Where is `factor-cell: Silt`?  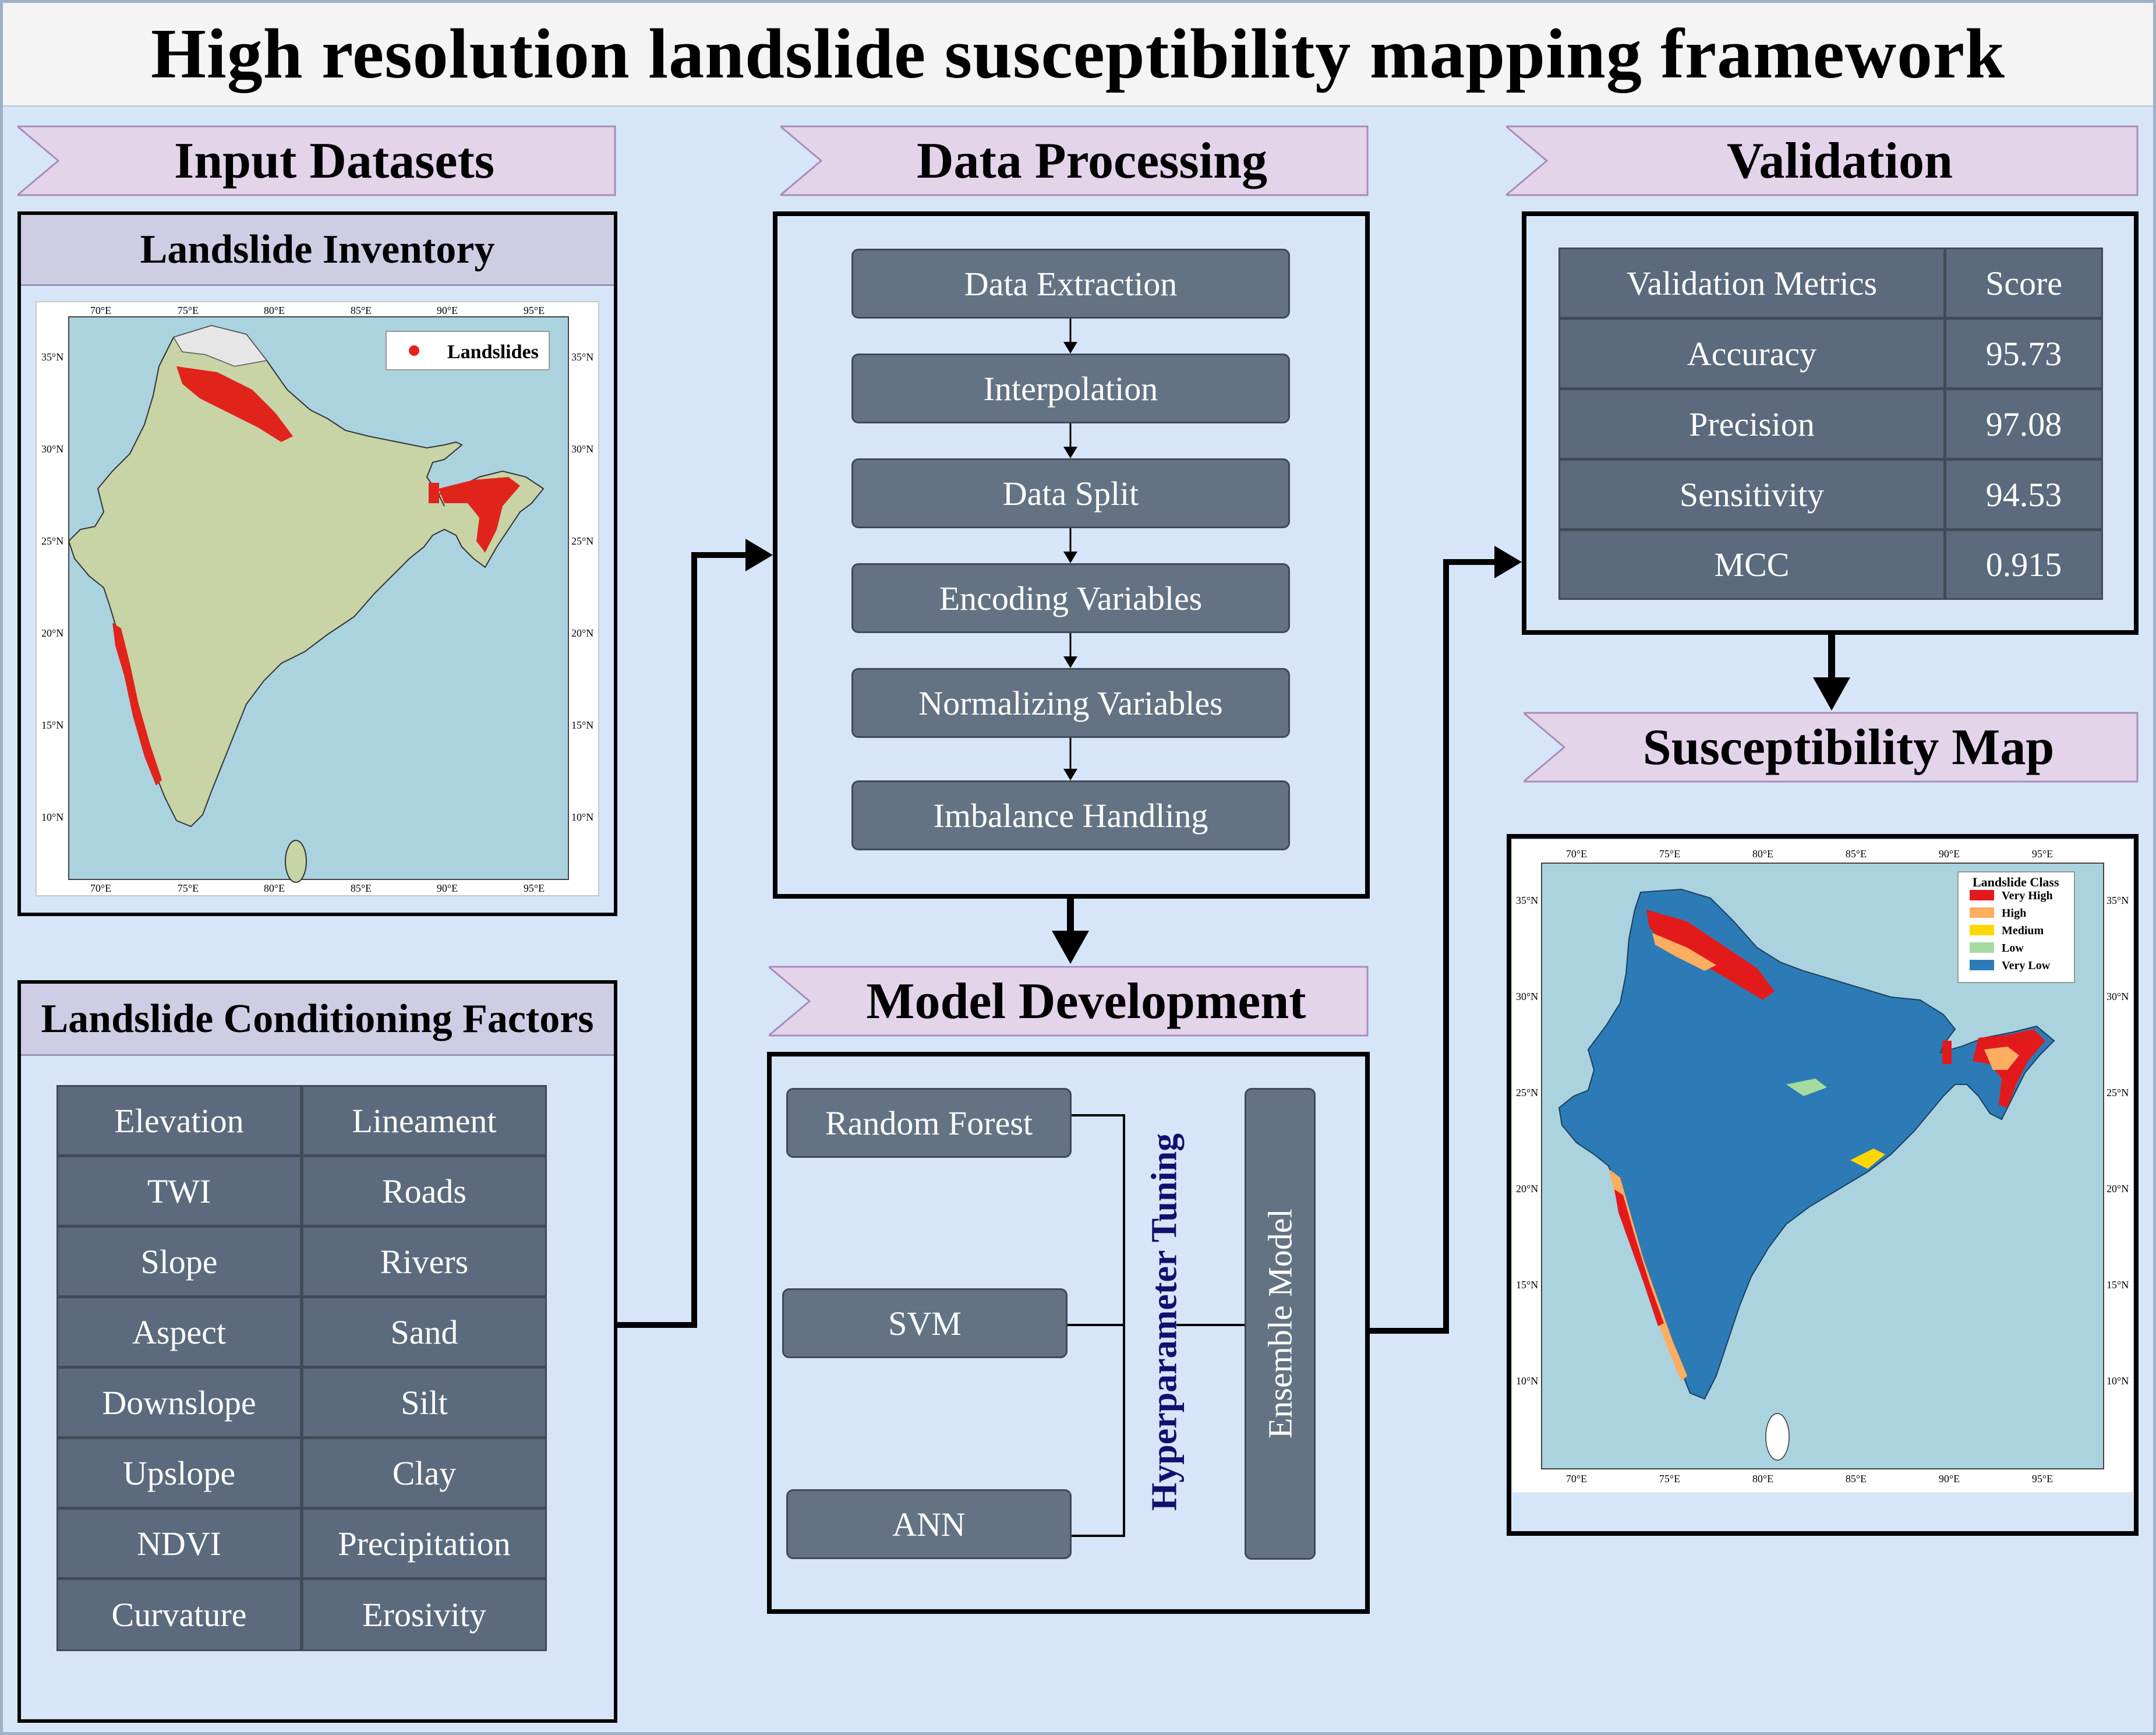
factor-cell: Silt is located at coordinates (424, 1402).